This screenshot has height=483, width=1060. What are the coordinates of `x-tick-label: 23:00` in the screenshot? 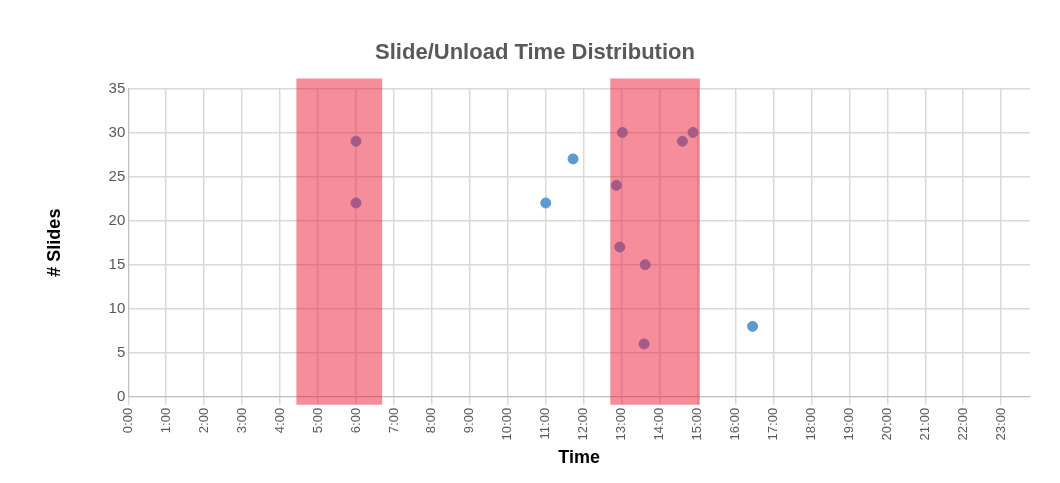 It's located at (1000, 424).